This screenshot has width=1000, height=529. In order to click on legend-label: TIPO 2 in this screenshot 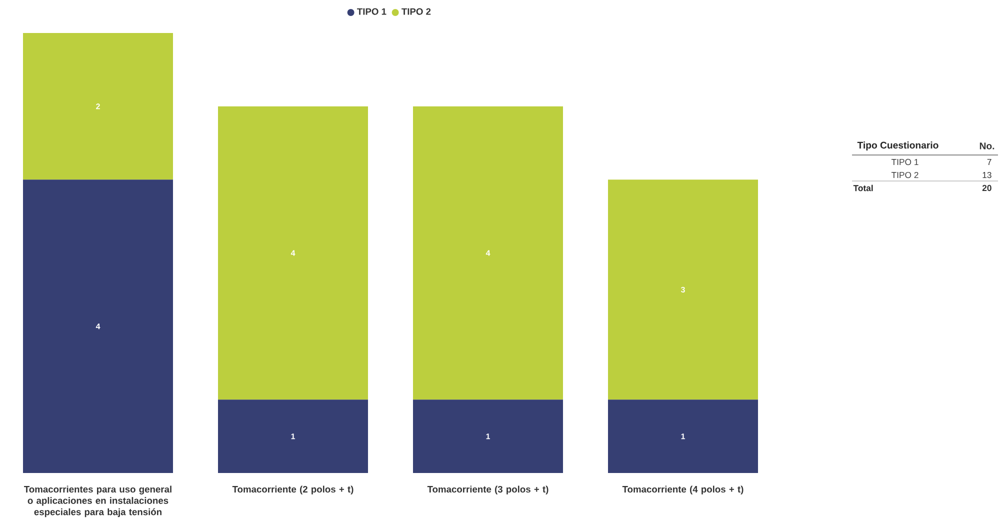, I will do `click(416, 11)`.